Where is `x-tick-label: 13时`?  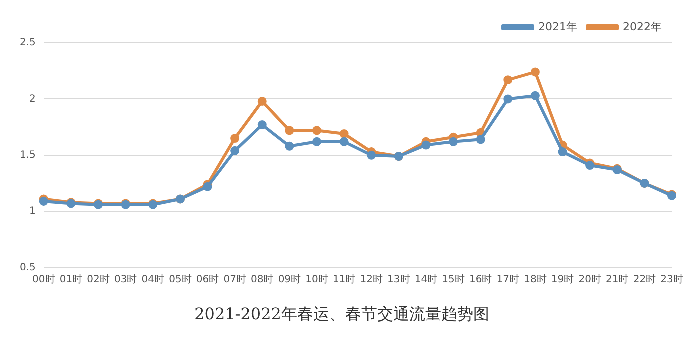 x-tick-label: 13时 is located at coordinates (399, 279).